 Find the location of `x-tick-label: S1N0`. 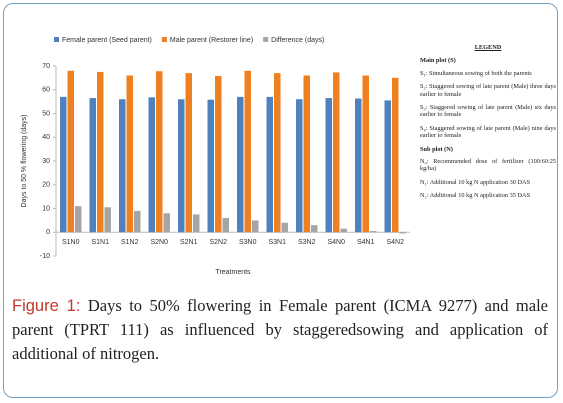

x-tick-label: S1N0 is located at coordinates (71, 242).